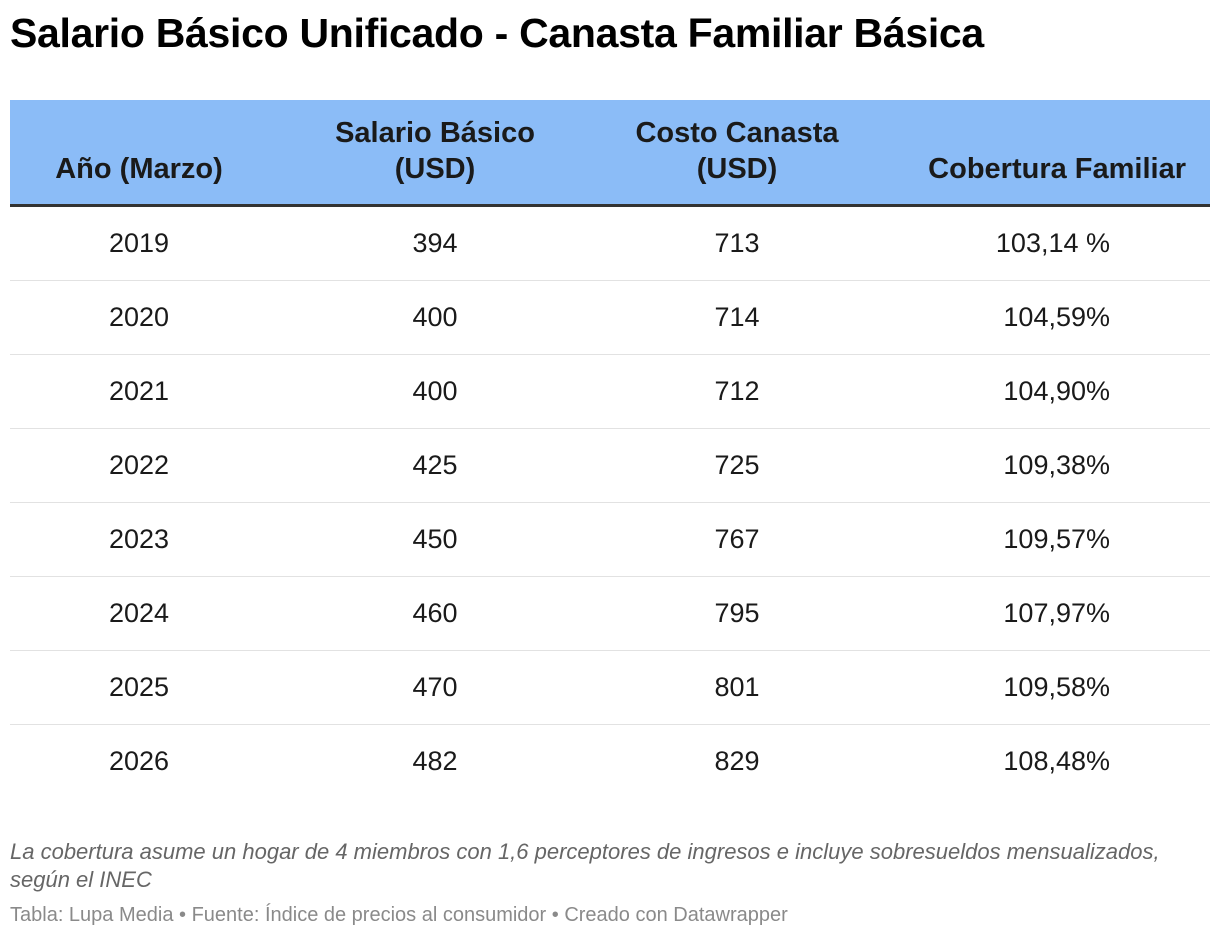 The height and width of the screenshot is (940, 1220). I want to click on cell-year: 2020, so click(139, 317).